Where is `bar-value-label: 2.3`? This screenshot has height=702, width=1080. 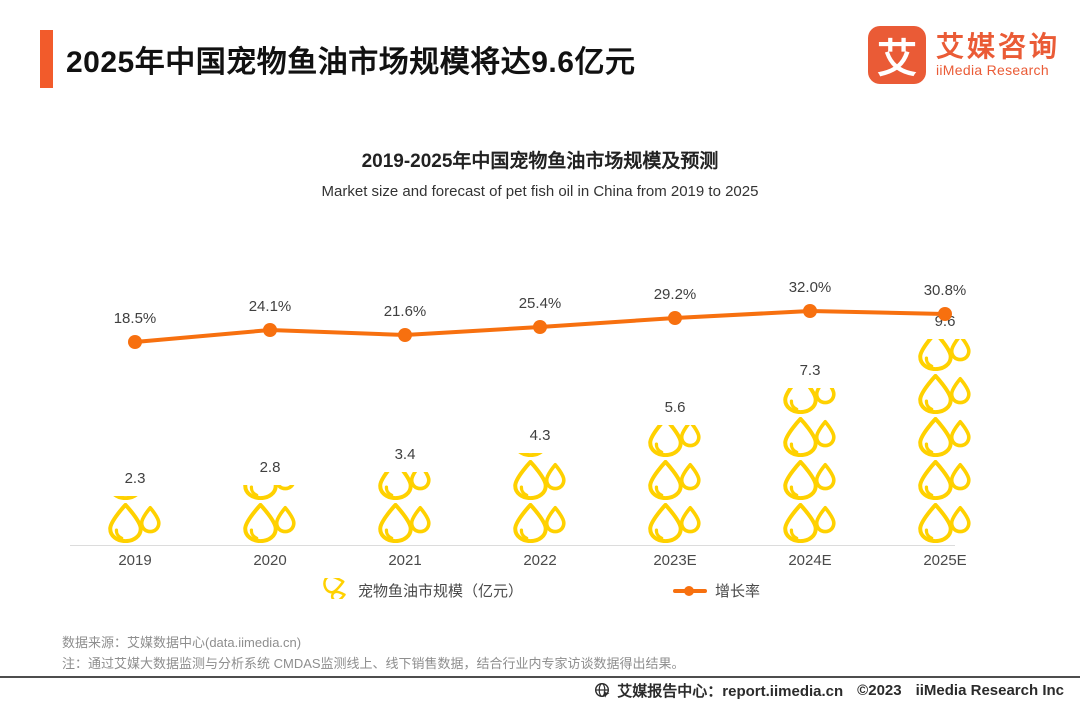
bar-value-label: 2.3 is located at coordinates (135, 478).